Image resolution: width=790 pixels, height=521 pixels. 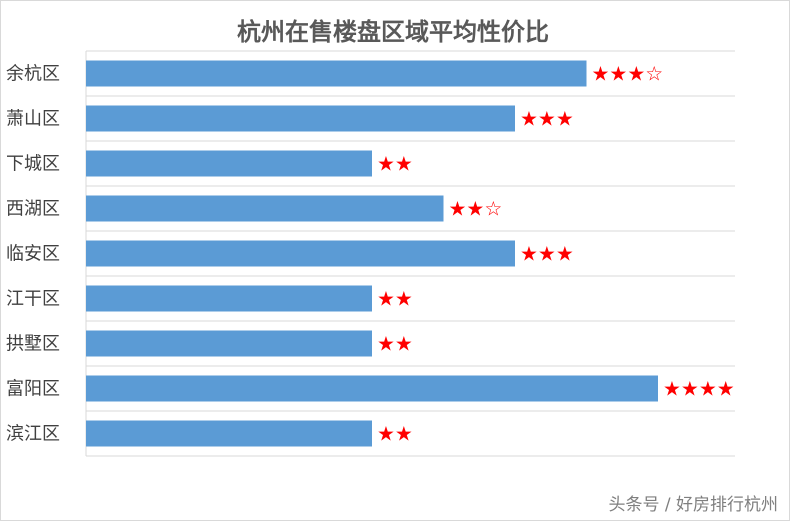 I want to click on watermark-text: 头条号 / 好房排行杭州, so click(x=693, y=505).